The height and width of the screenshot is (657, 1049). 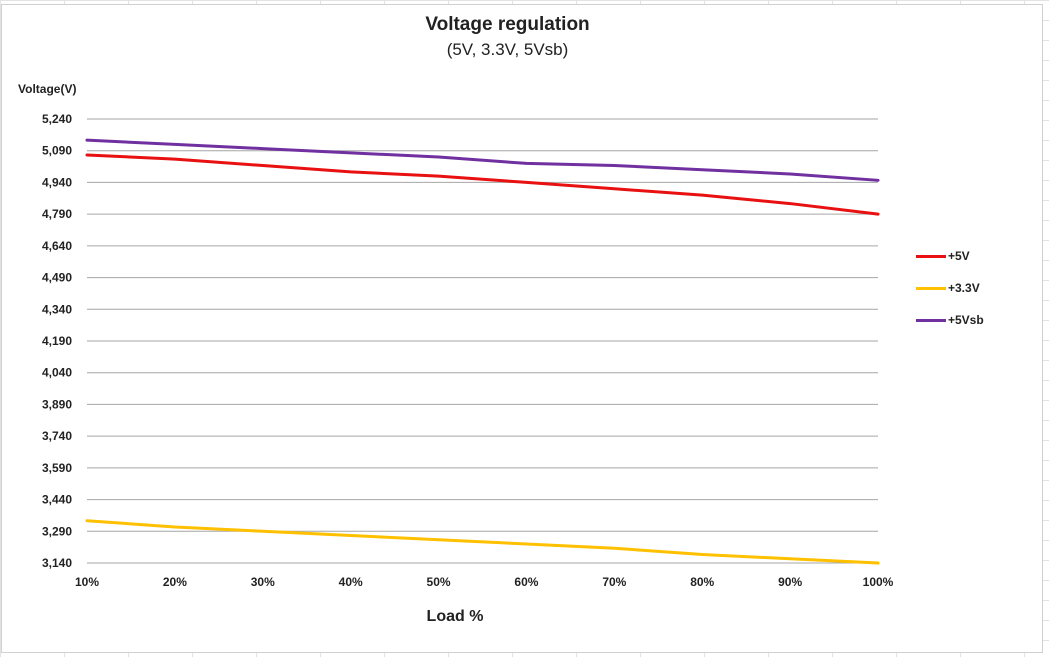 What do you see at coordinates (351, 582) in the screenshot?
I see `x-tick-label: 40%` at bounding box center [351, 582].